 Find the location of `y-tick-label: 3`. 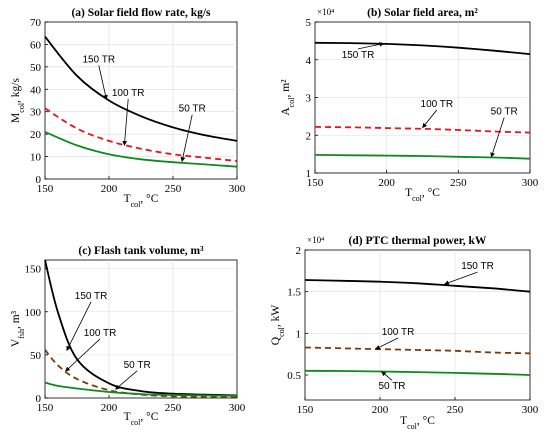

y-tick-label: 3 is located at coordinates (309, 99).